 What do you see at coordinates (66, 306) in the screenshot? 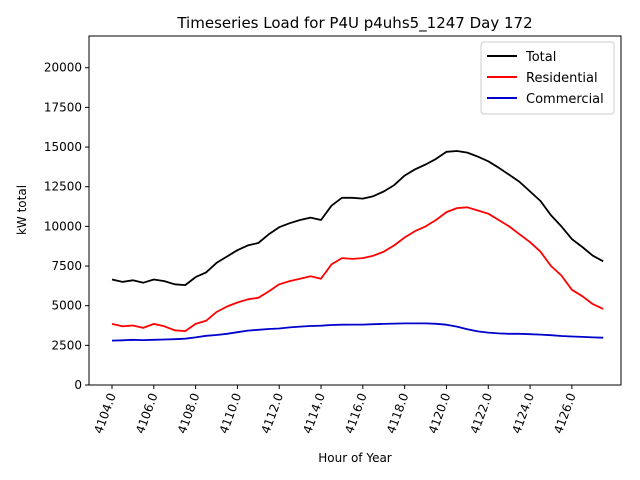
I see `y-tick-label: 5000` at bounding box center [66, 306].